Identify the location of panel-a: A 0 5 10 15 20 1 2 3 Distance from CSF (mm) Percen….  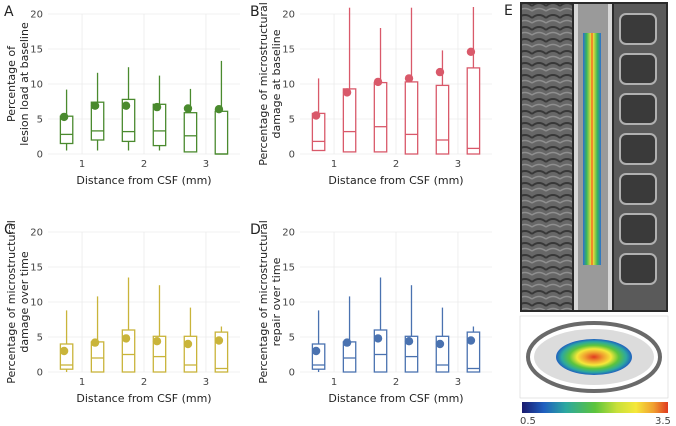
(122, 95).